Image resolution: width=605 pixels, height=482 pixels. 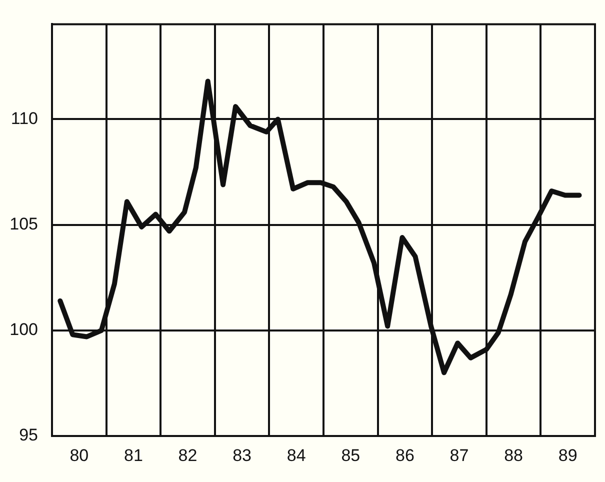 I want to click on x-tick-label: 85, so click(x=350, y=455).